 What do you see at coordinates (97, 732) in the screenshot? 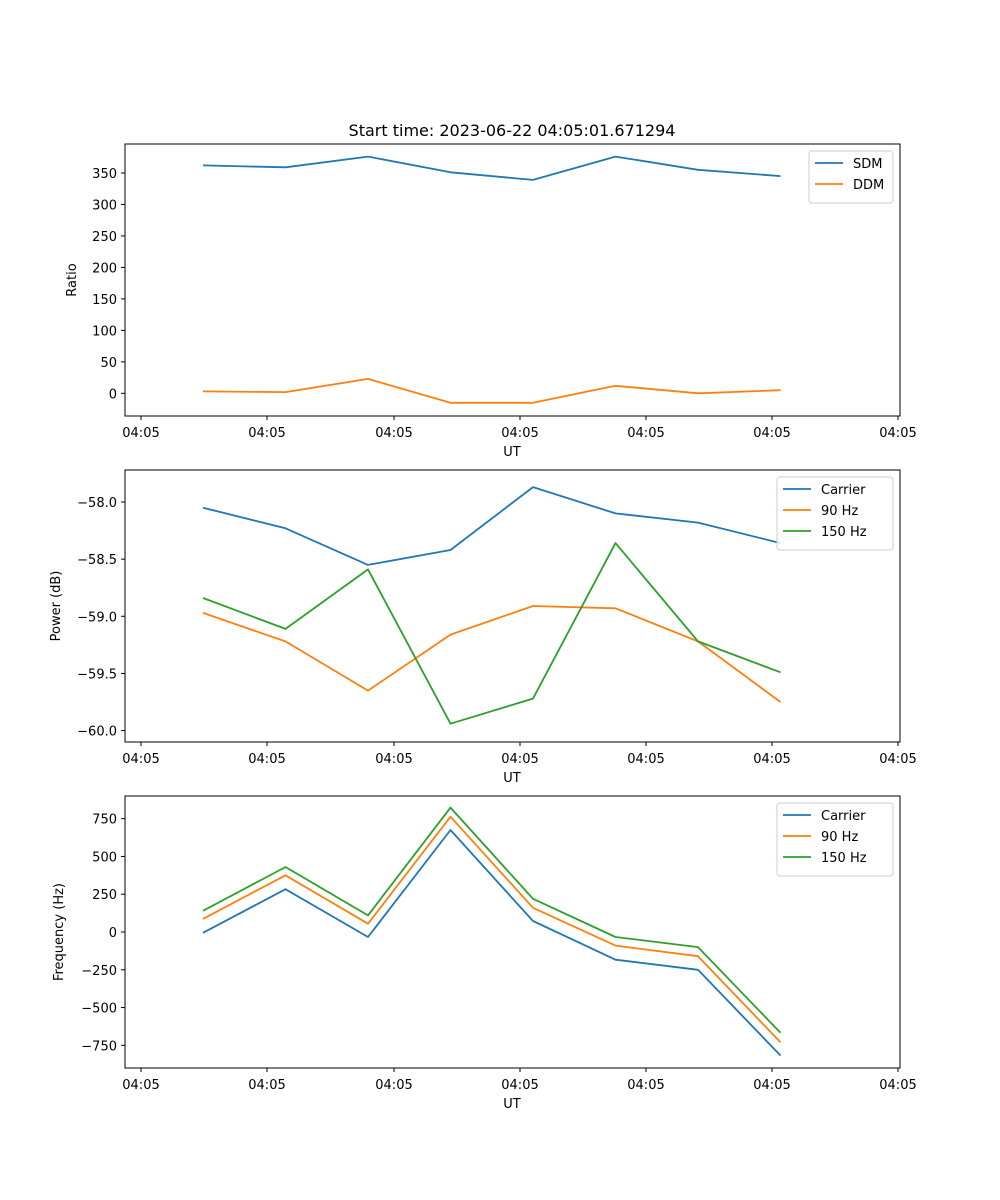
I see `y-tick-label: −60.0` at bounding box center [97, 732].